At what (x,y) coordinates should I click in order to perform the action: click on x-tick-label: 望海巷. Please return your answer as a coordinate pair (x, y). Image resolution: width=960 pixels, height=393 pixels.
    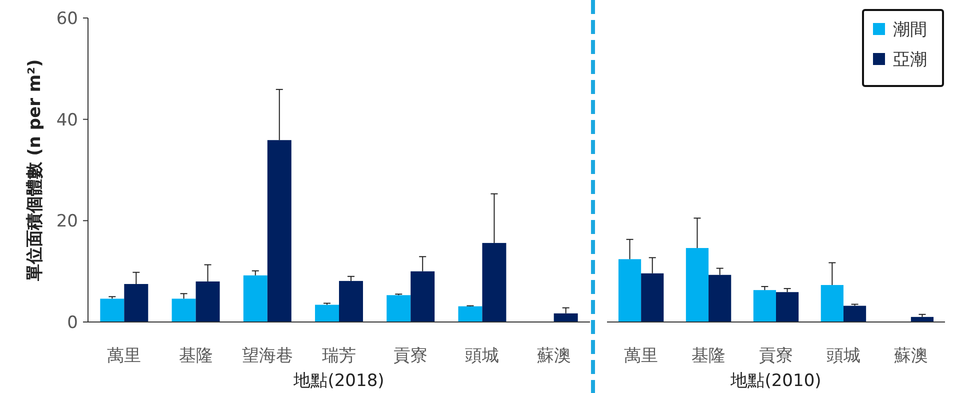
    Looking at the image, I should click on (267, 356).